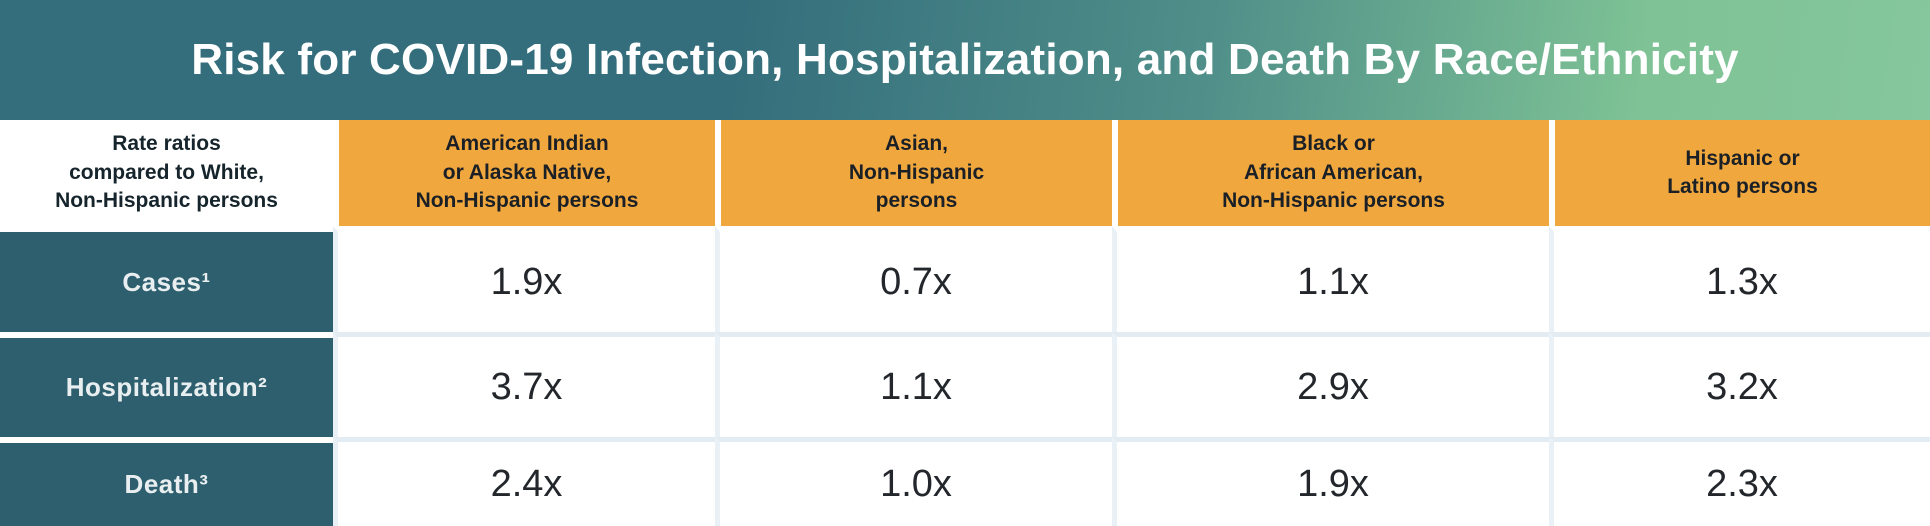 The height and width of the screenshot is (526, 1930). Describe the element at coordinates (1330, 384) in the screenshot. I see `value-hospitalization-black: 2.9x` at that location.